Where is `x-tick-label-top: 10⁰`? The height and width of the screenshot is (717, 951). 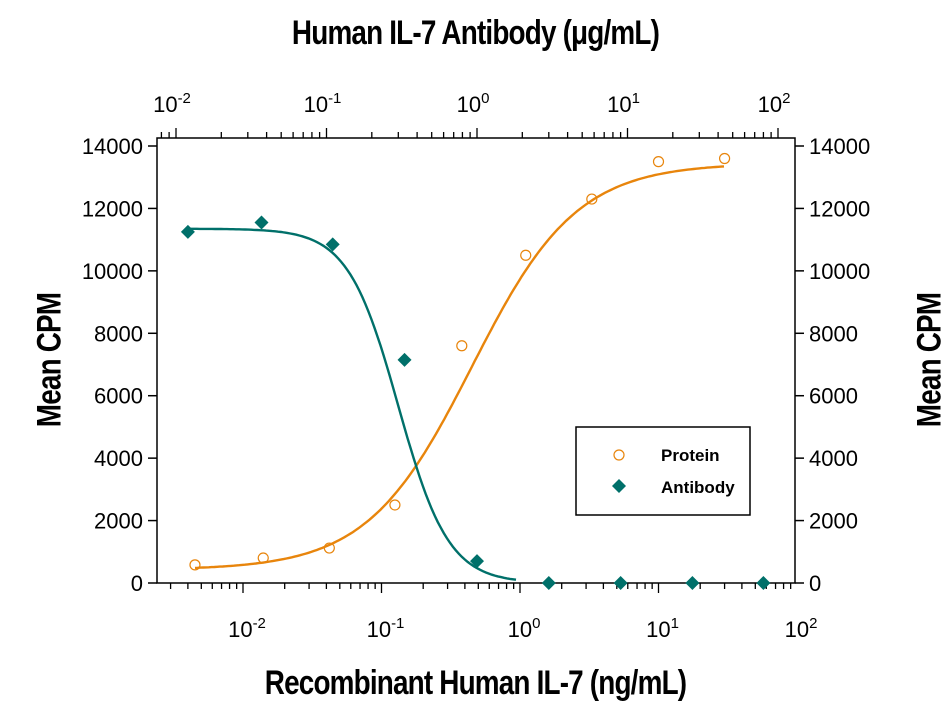
x-tick-label-top: 10⁰ is located at coordinates (473, 103).